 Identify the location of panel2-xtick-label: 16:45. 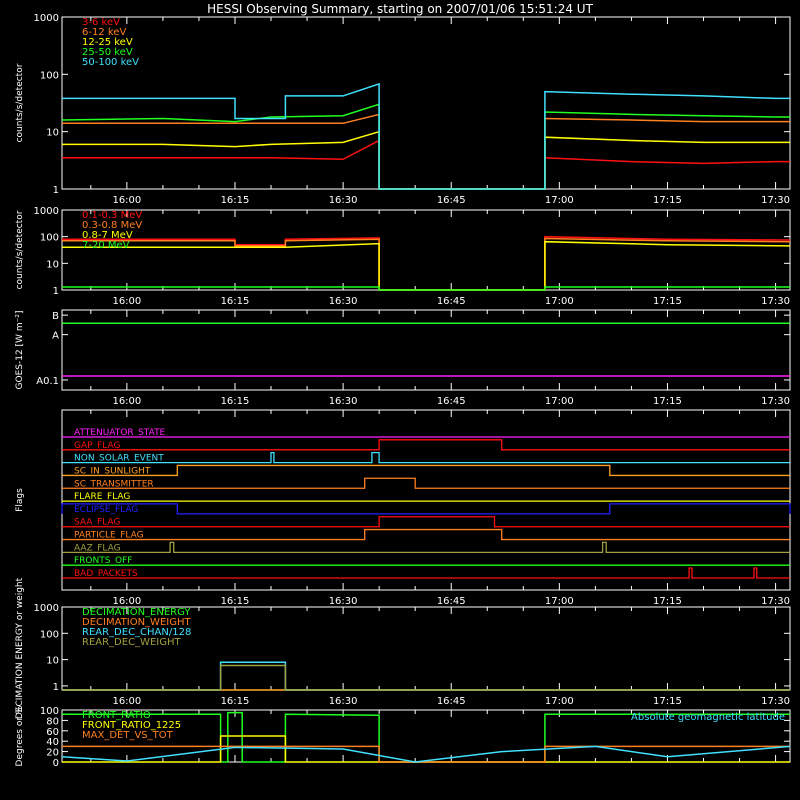
(451, 301).